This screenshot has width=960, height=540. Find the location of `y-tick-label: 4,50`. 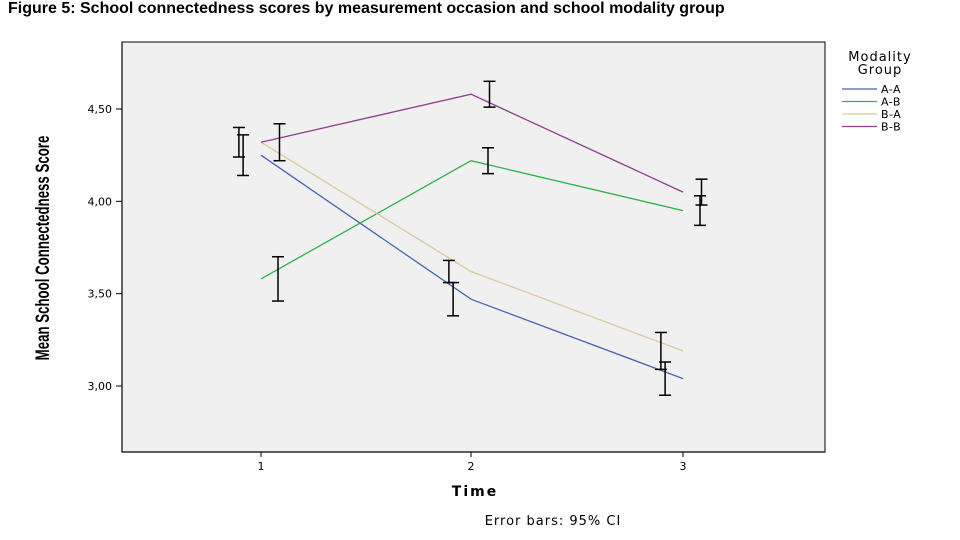

y-tick-label: 4,50 is located at coordinates (100, 109).